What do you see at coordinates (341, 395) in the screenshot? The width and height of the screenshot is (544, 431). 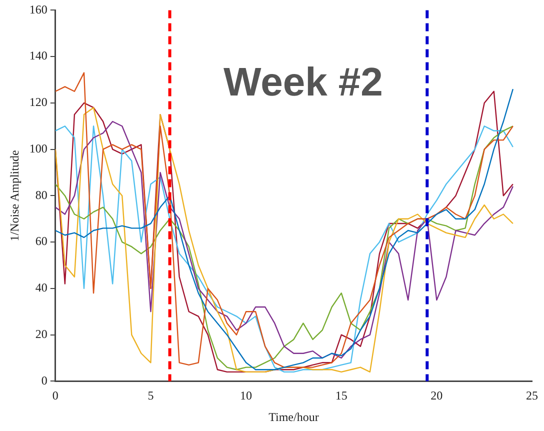 I see `x-tick-label: 15` at bounding box center [341, 395].